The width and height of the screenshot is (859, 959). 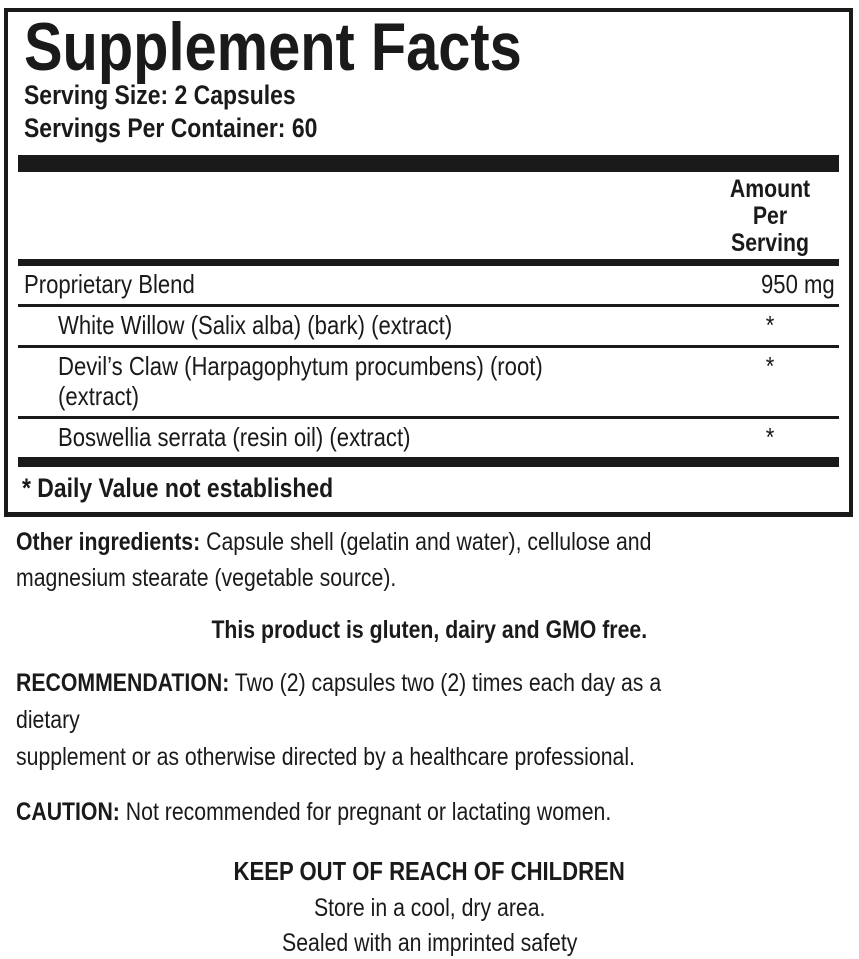 I want to click on ingredient-name: Proprietary Blend, so click(x=109, y=284).